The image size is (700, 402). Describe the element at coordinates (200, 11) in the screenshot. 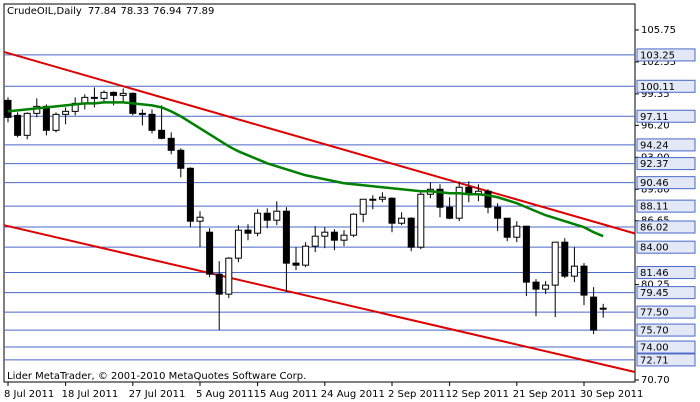

I see `header-part: 77.89` at that location.